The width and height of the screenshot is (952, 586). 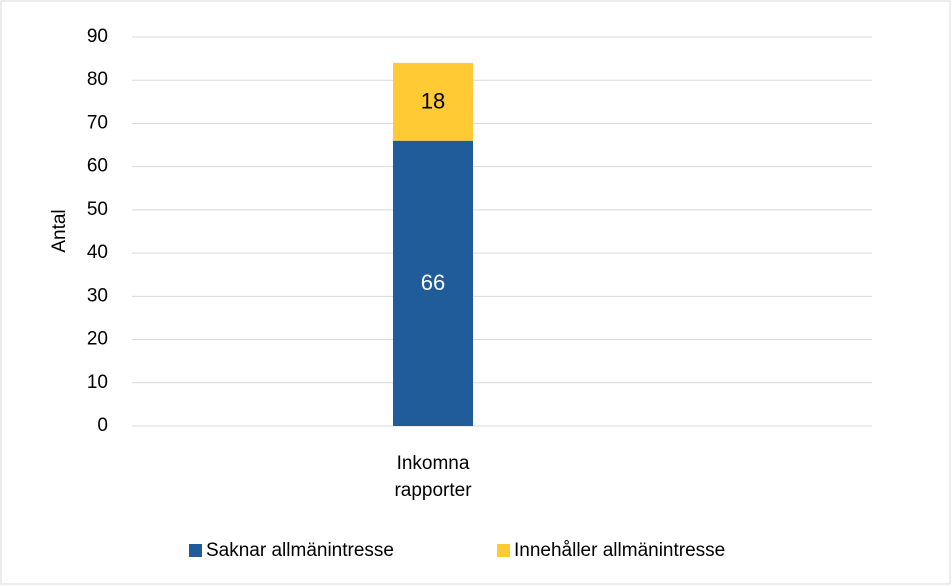 What do you see at coordinates (102, 425) in the screenshot?
I see `y-tick-label: 0` at bounding box center [102, 425].